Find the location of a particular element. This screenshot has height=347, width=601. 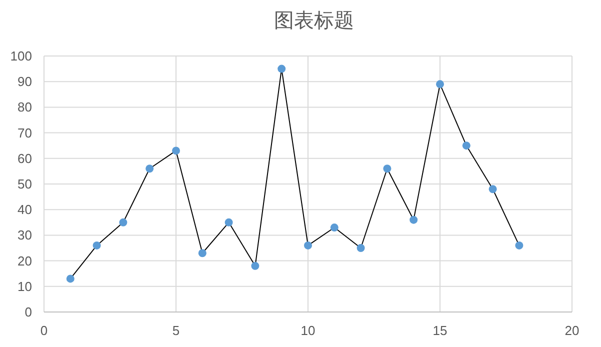

y-tick-label: 50 is located at coordinates (25, 184).